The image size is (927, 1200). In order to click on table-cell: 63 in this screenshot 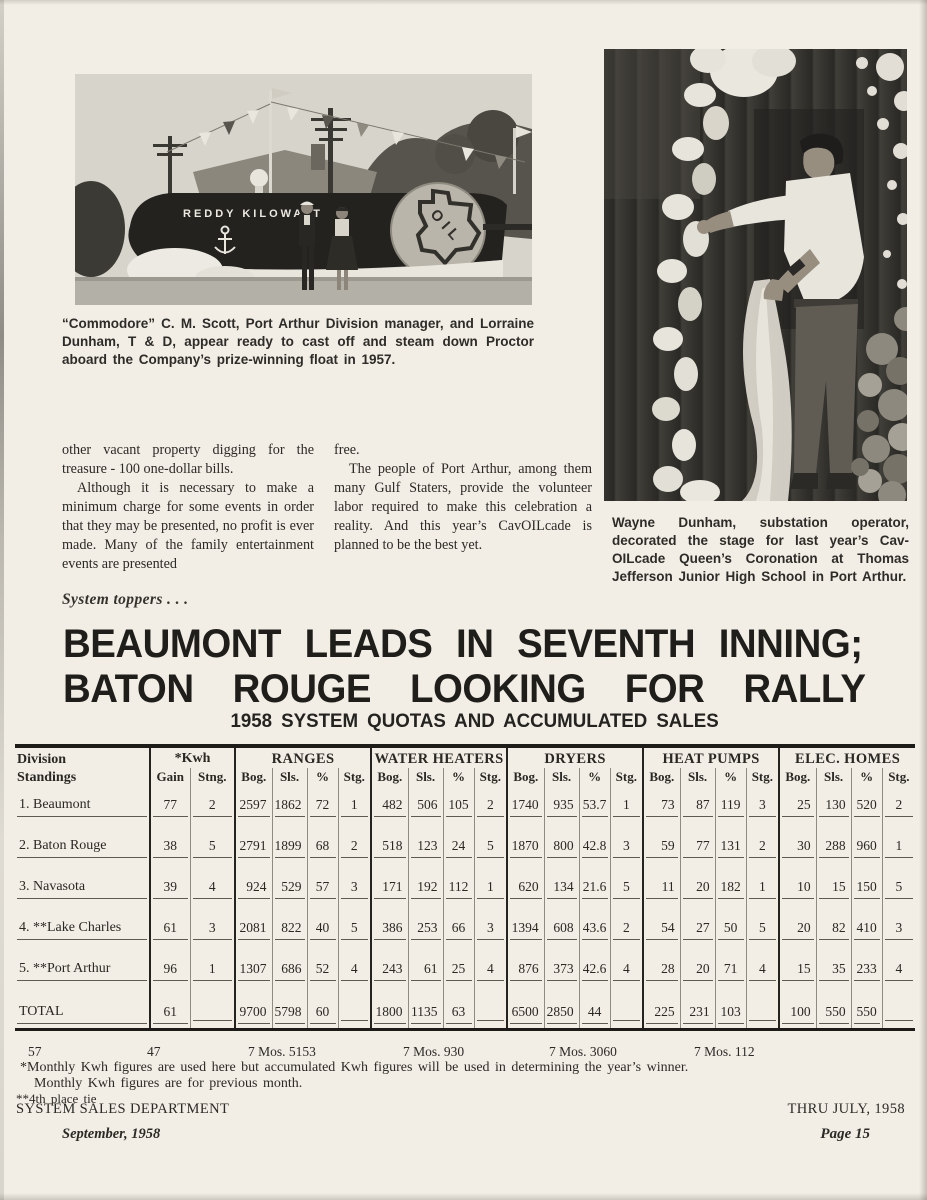, I will do `click(458, 1011)`.